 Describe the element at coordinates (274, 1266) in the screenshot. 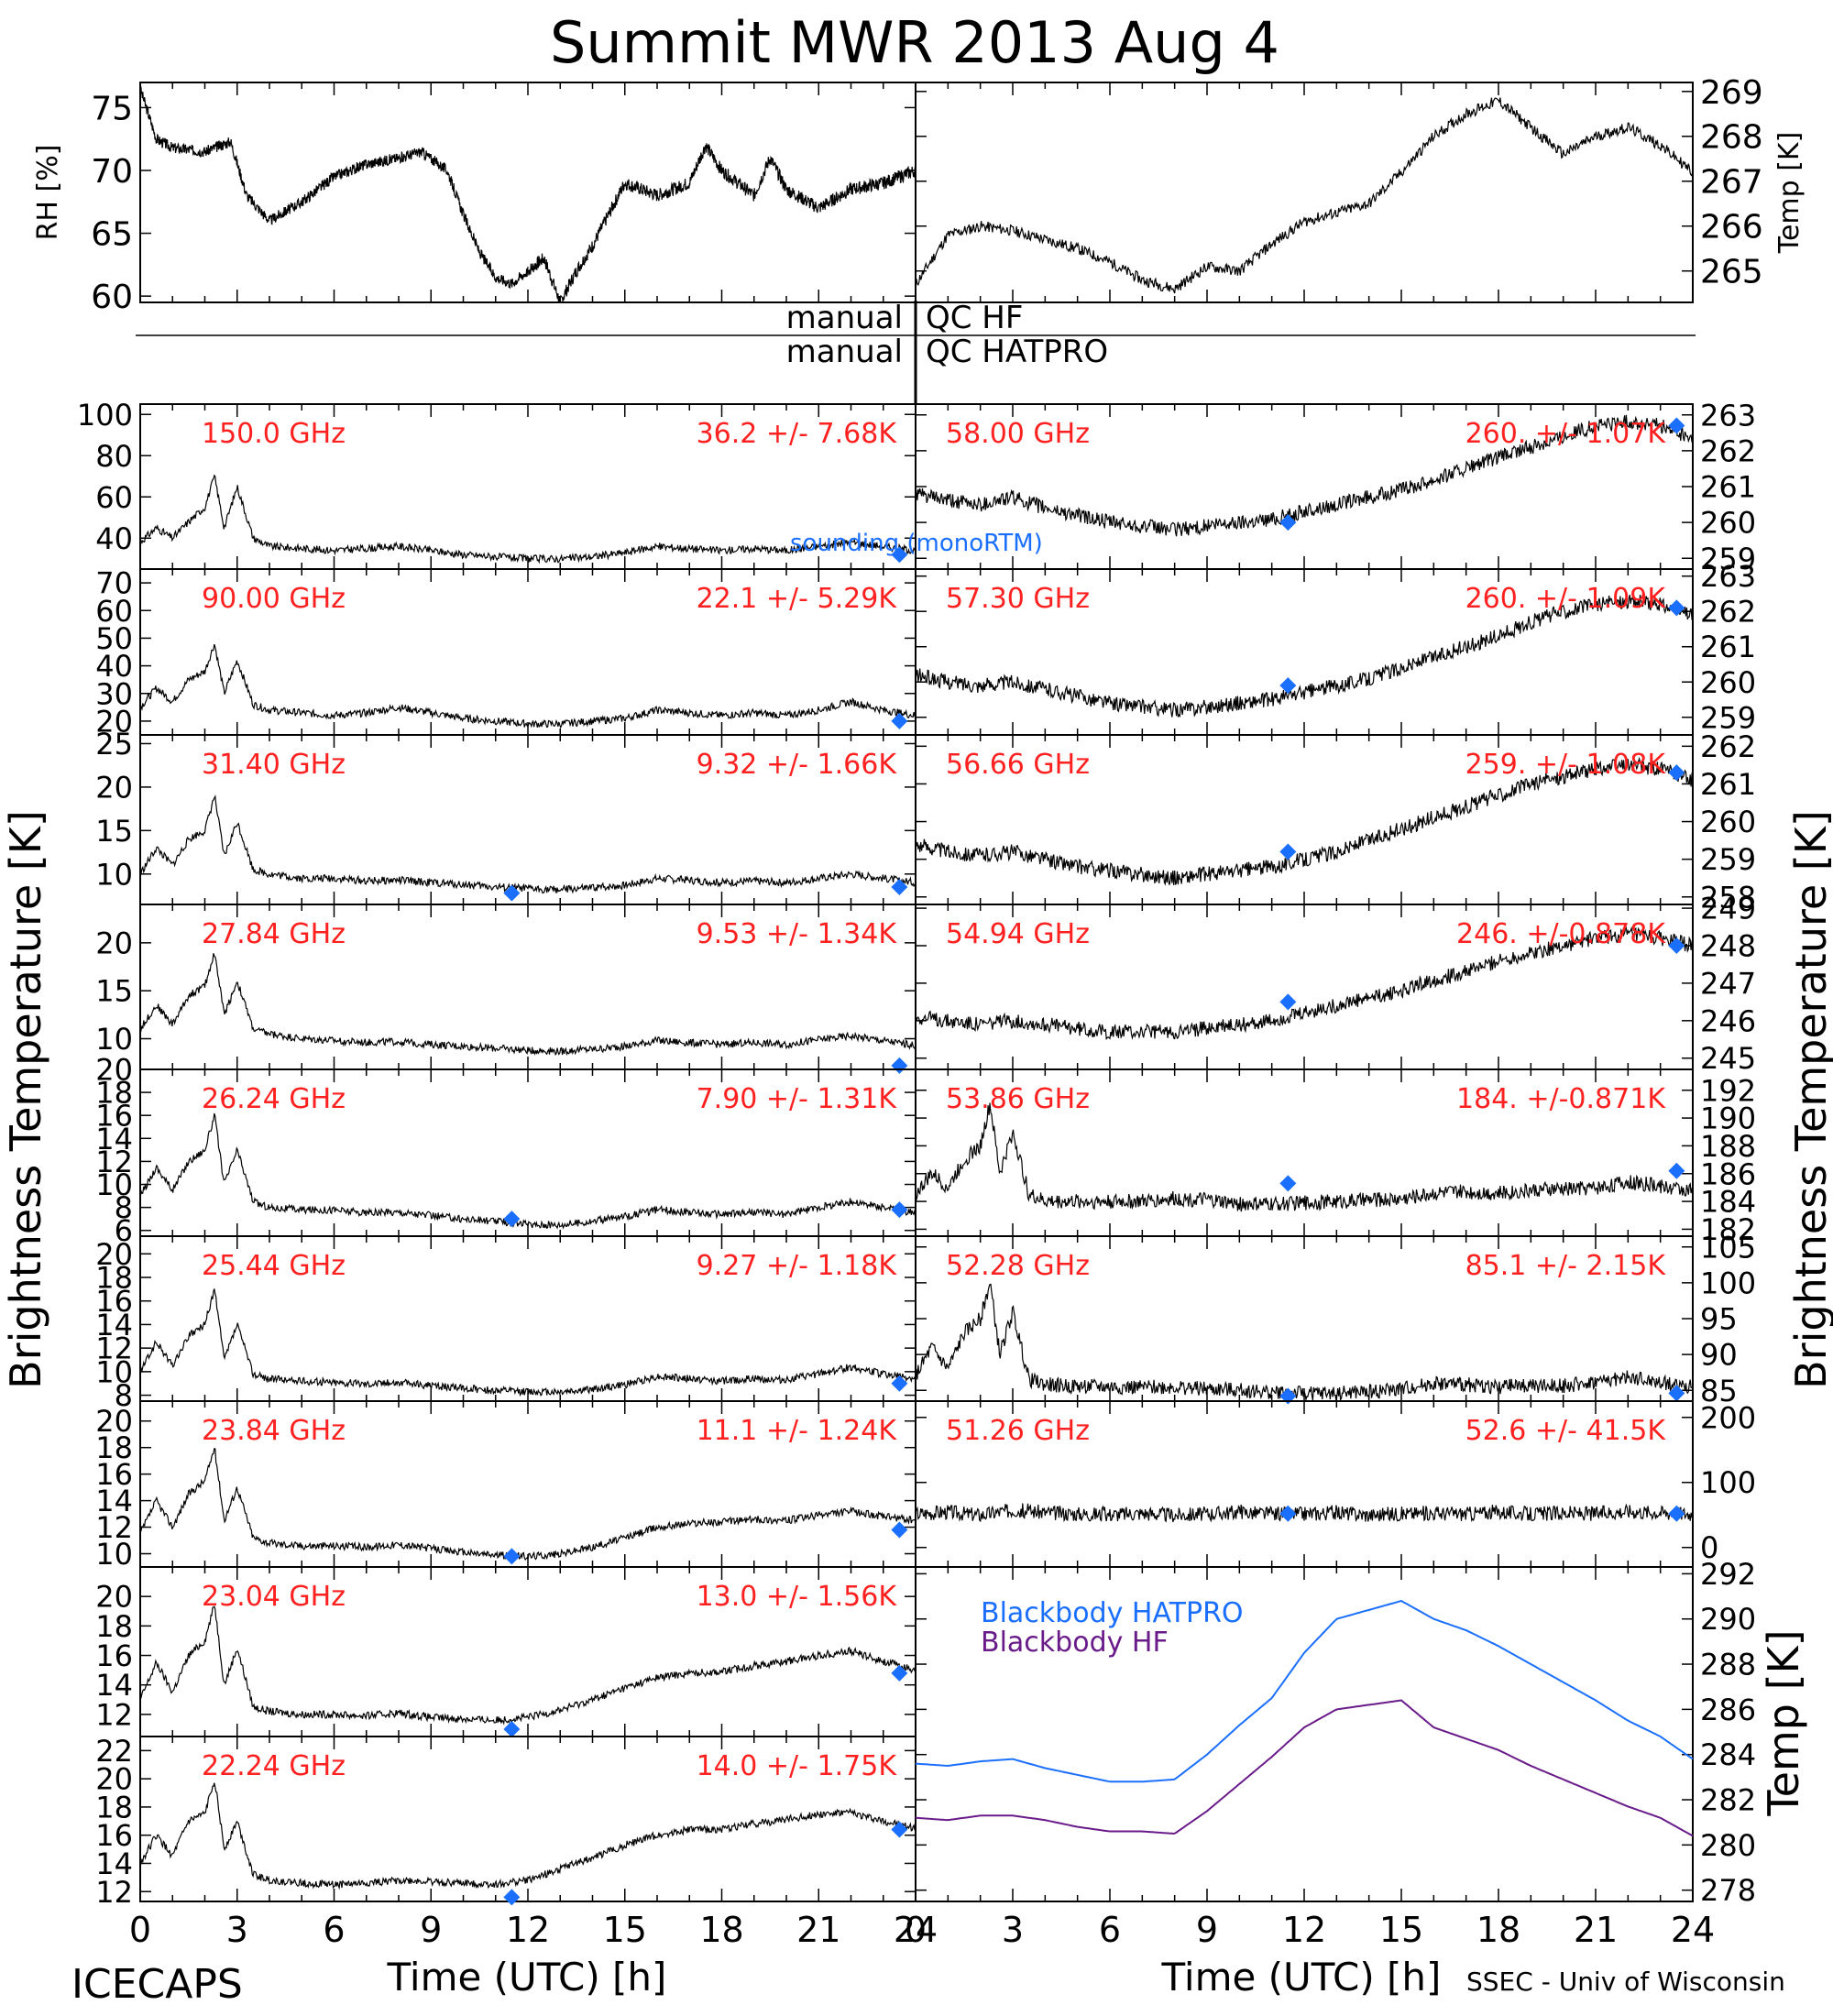

I see `channel-label: 25.44 GHz` at that location.